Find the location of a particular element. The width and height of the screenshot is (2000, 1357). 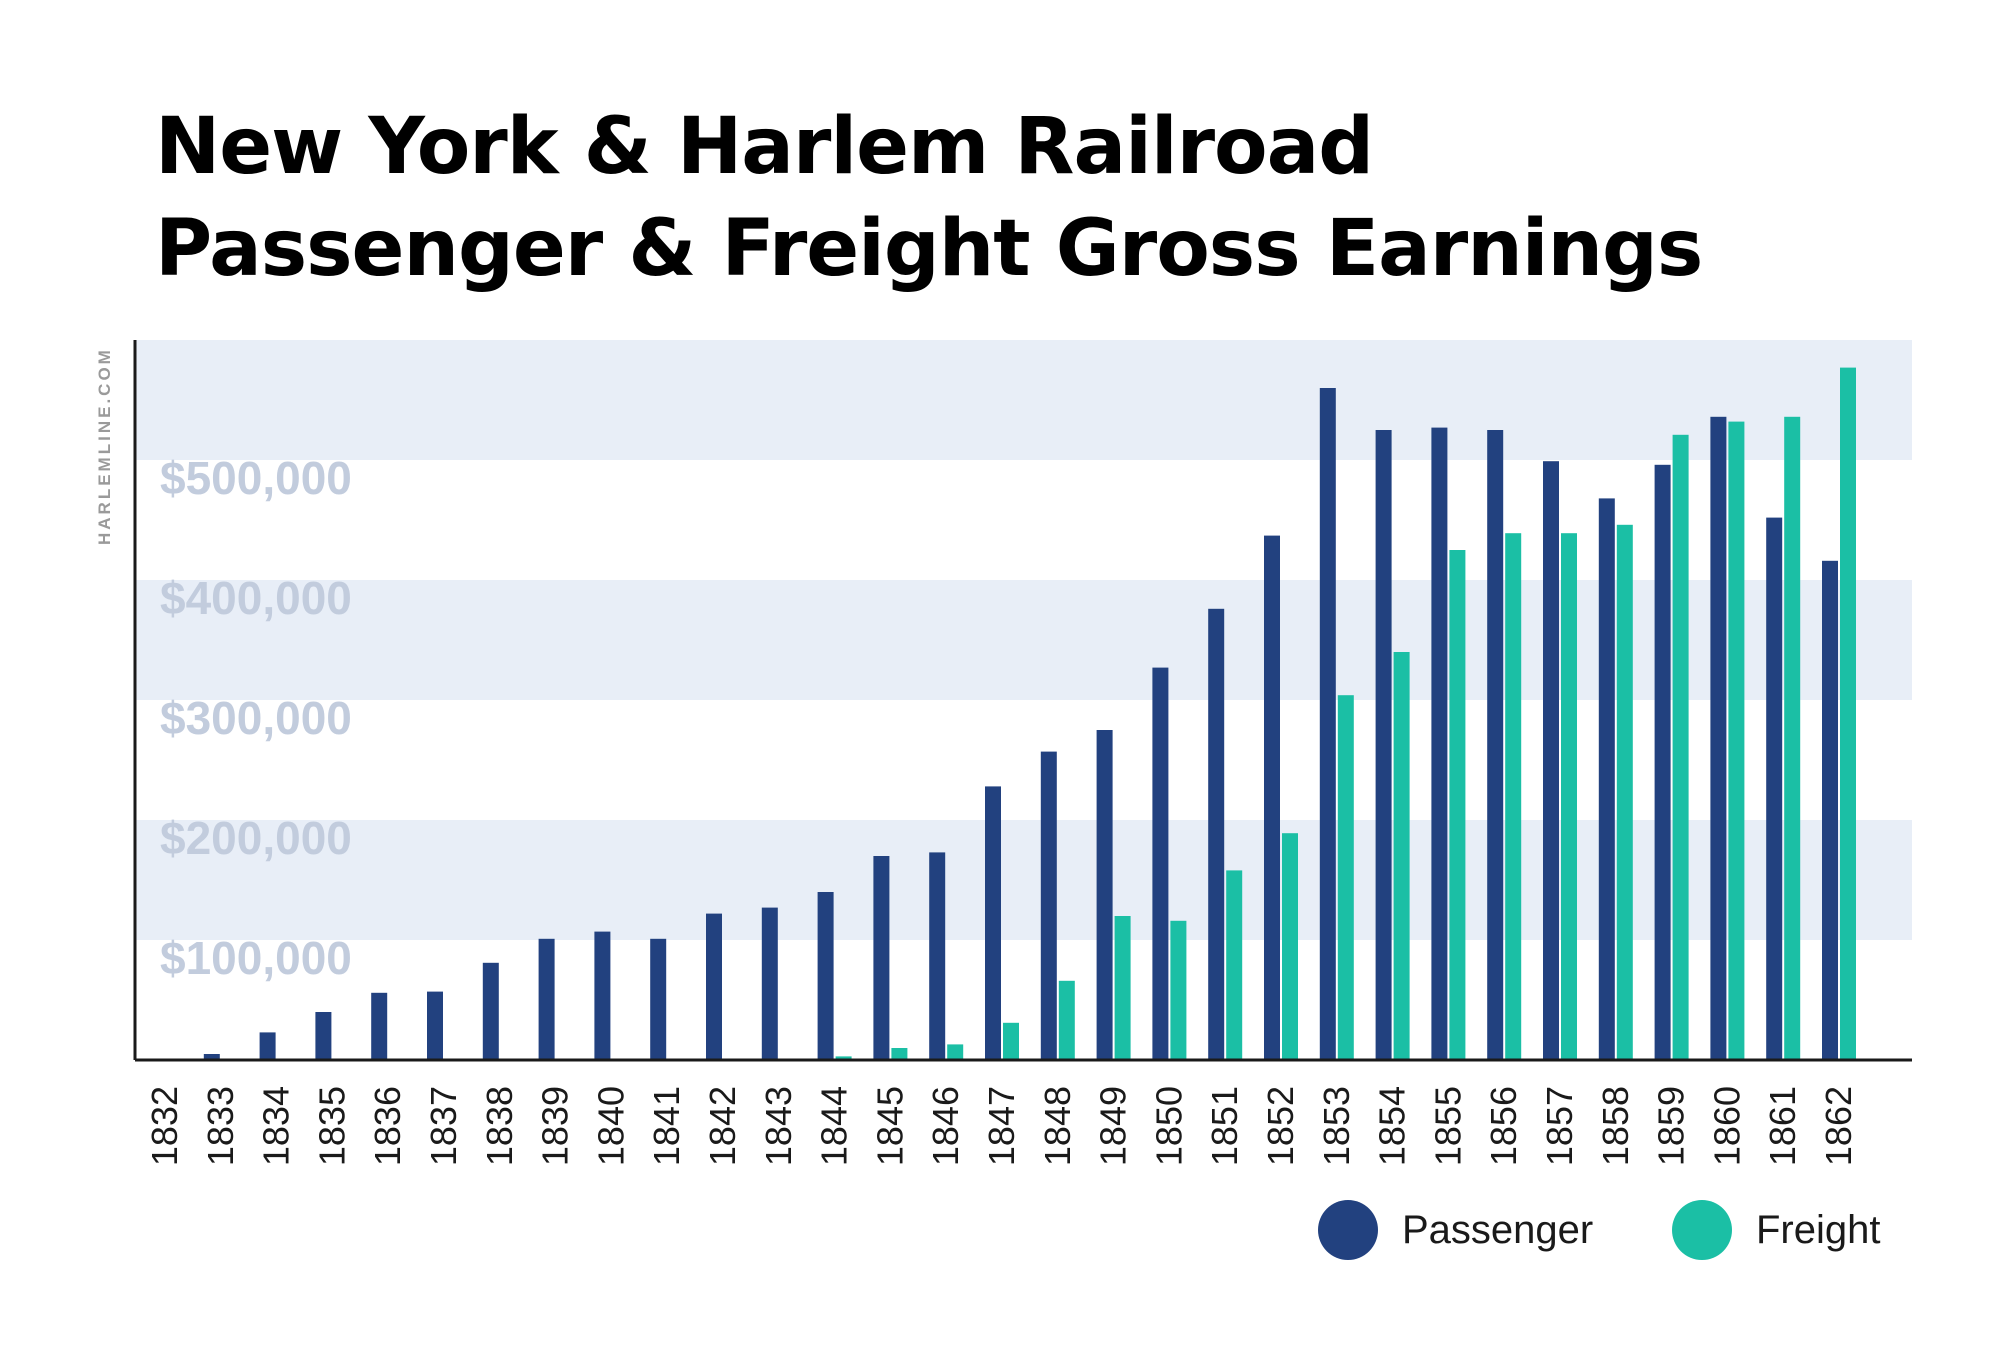

legend-item-freight: Freight is located at coordinates (1776, 1230).